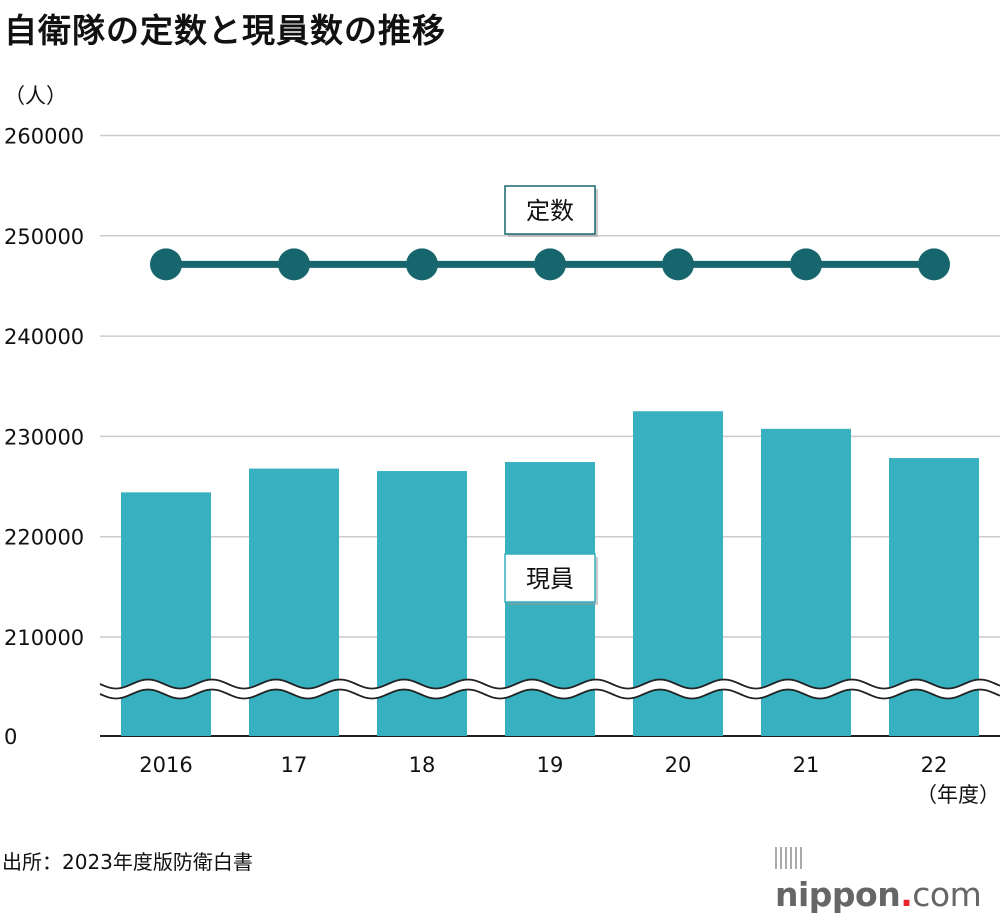 The image size is (1000, 914). What do you see at coordinates (127, 862) in the screenshot?
I see `source-note: 出所：2023年度版防衛白書` at bounding box center [127, 862].